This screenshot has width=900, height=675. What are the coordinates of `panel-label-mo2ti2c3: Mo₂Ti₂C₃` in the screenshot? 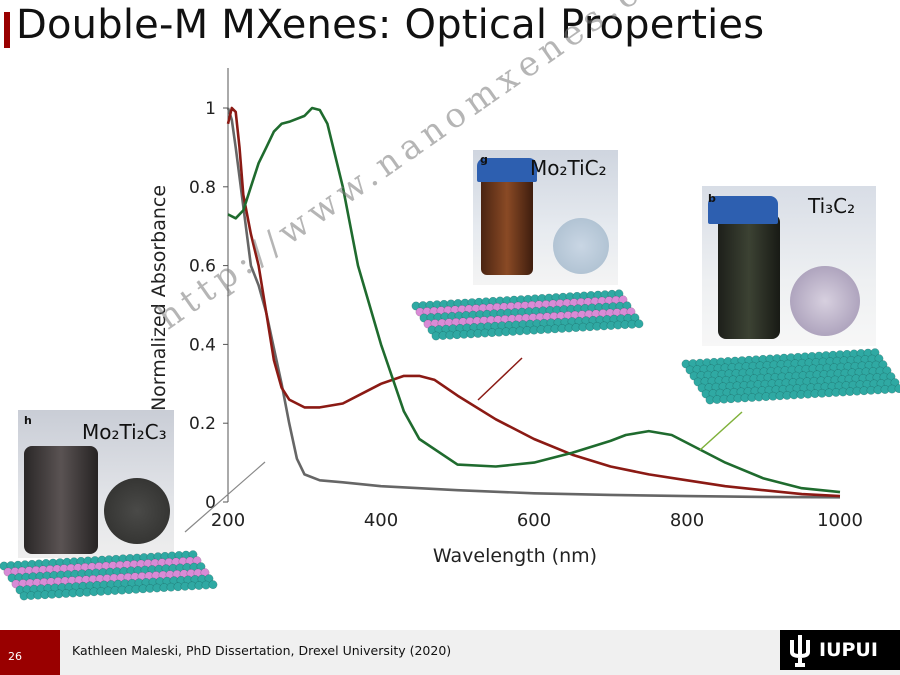 It's located at (124, 432).